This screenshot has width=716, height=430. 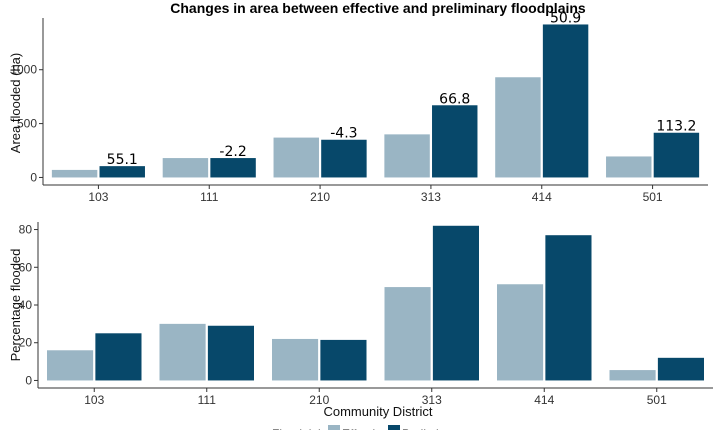 What do you see at coordinates (299, 428) in the screenshot?
I see `legend-title: Floodplain` at bounding box center [299, 428].